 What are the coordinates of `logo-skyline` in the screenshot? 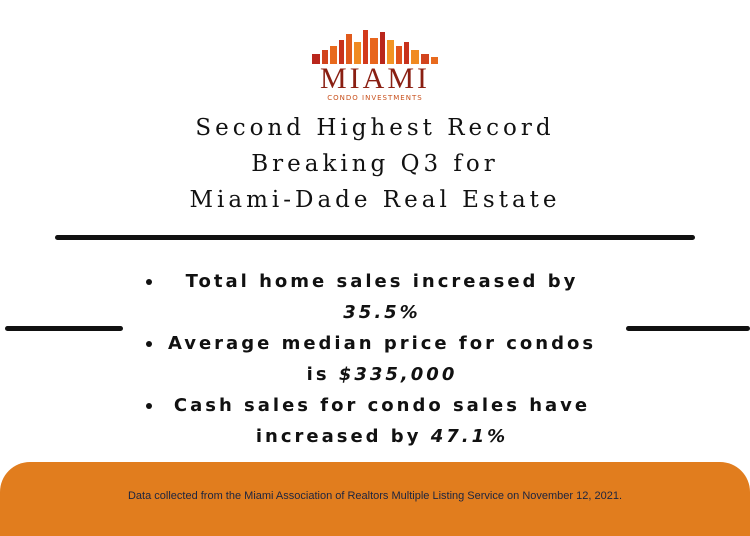 It's located at (375, 47).